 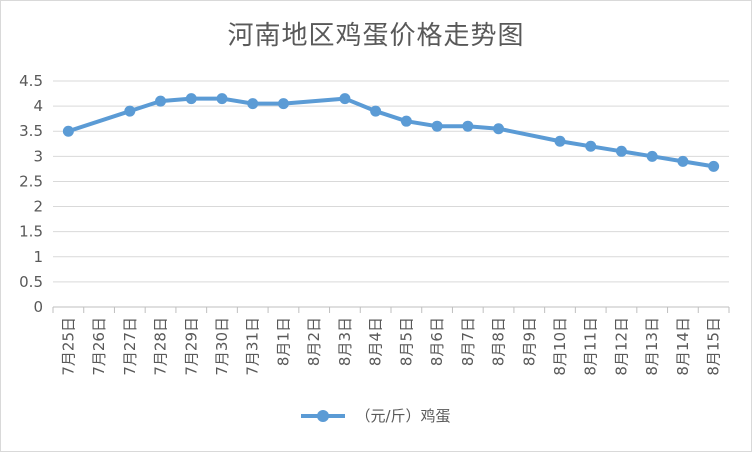 I want to click on x-tick-label: 8月14日, so click(x=683, y=346).